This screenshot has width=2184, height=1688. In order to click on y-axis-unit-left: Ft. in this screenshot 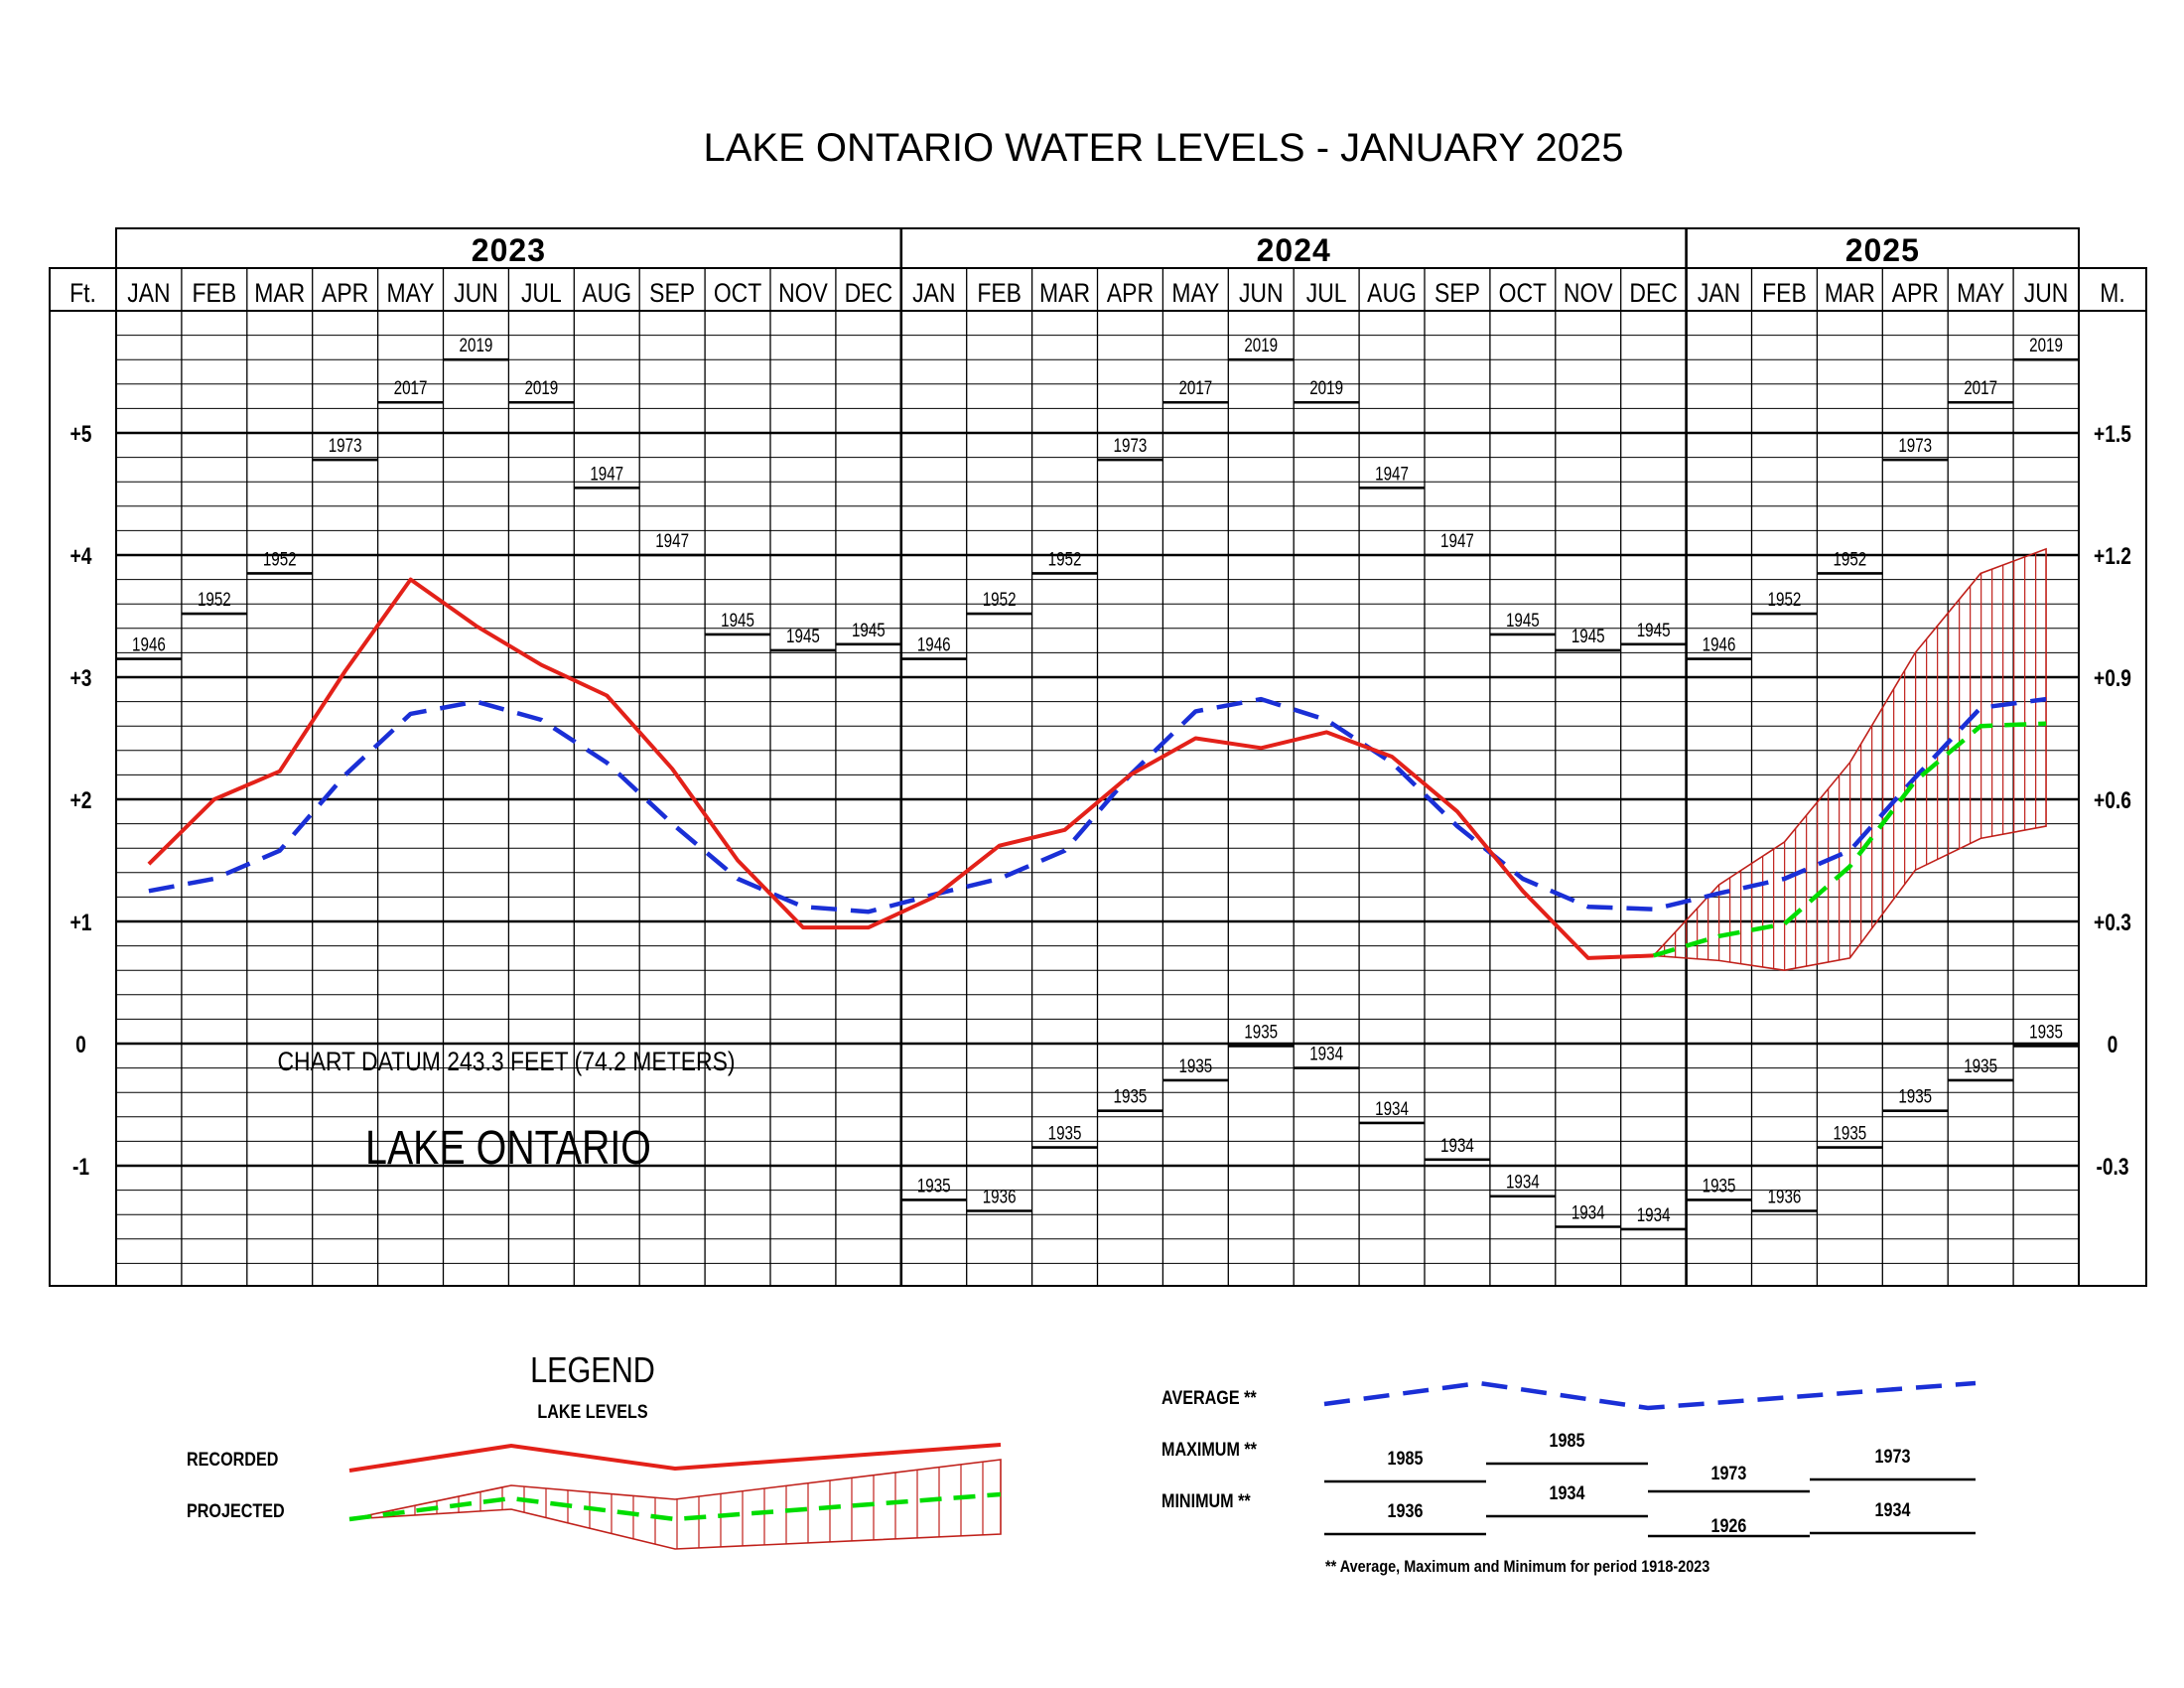, I will do `click(82, 293)`.